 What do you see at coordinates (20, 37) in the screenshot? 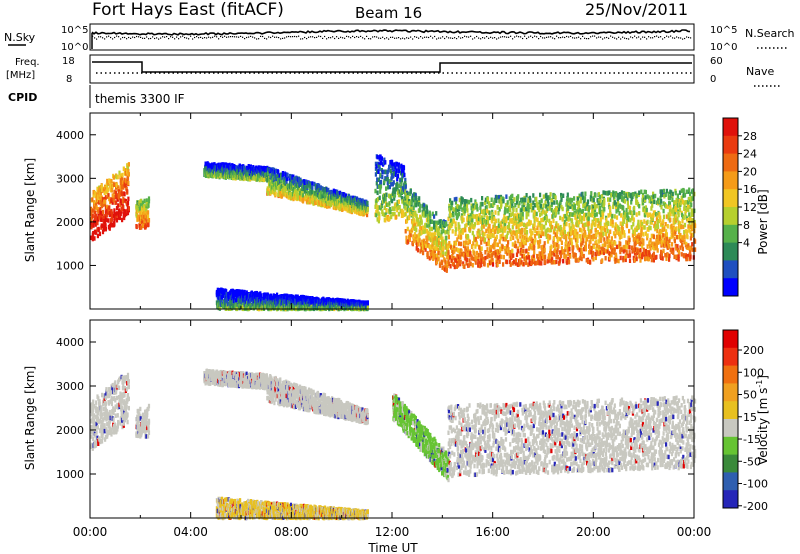
I see `nsky-label: N.Sky` at bounding box center [20, 37].